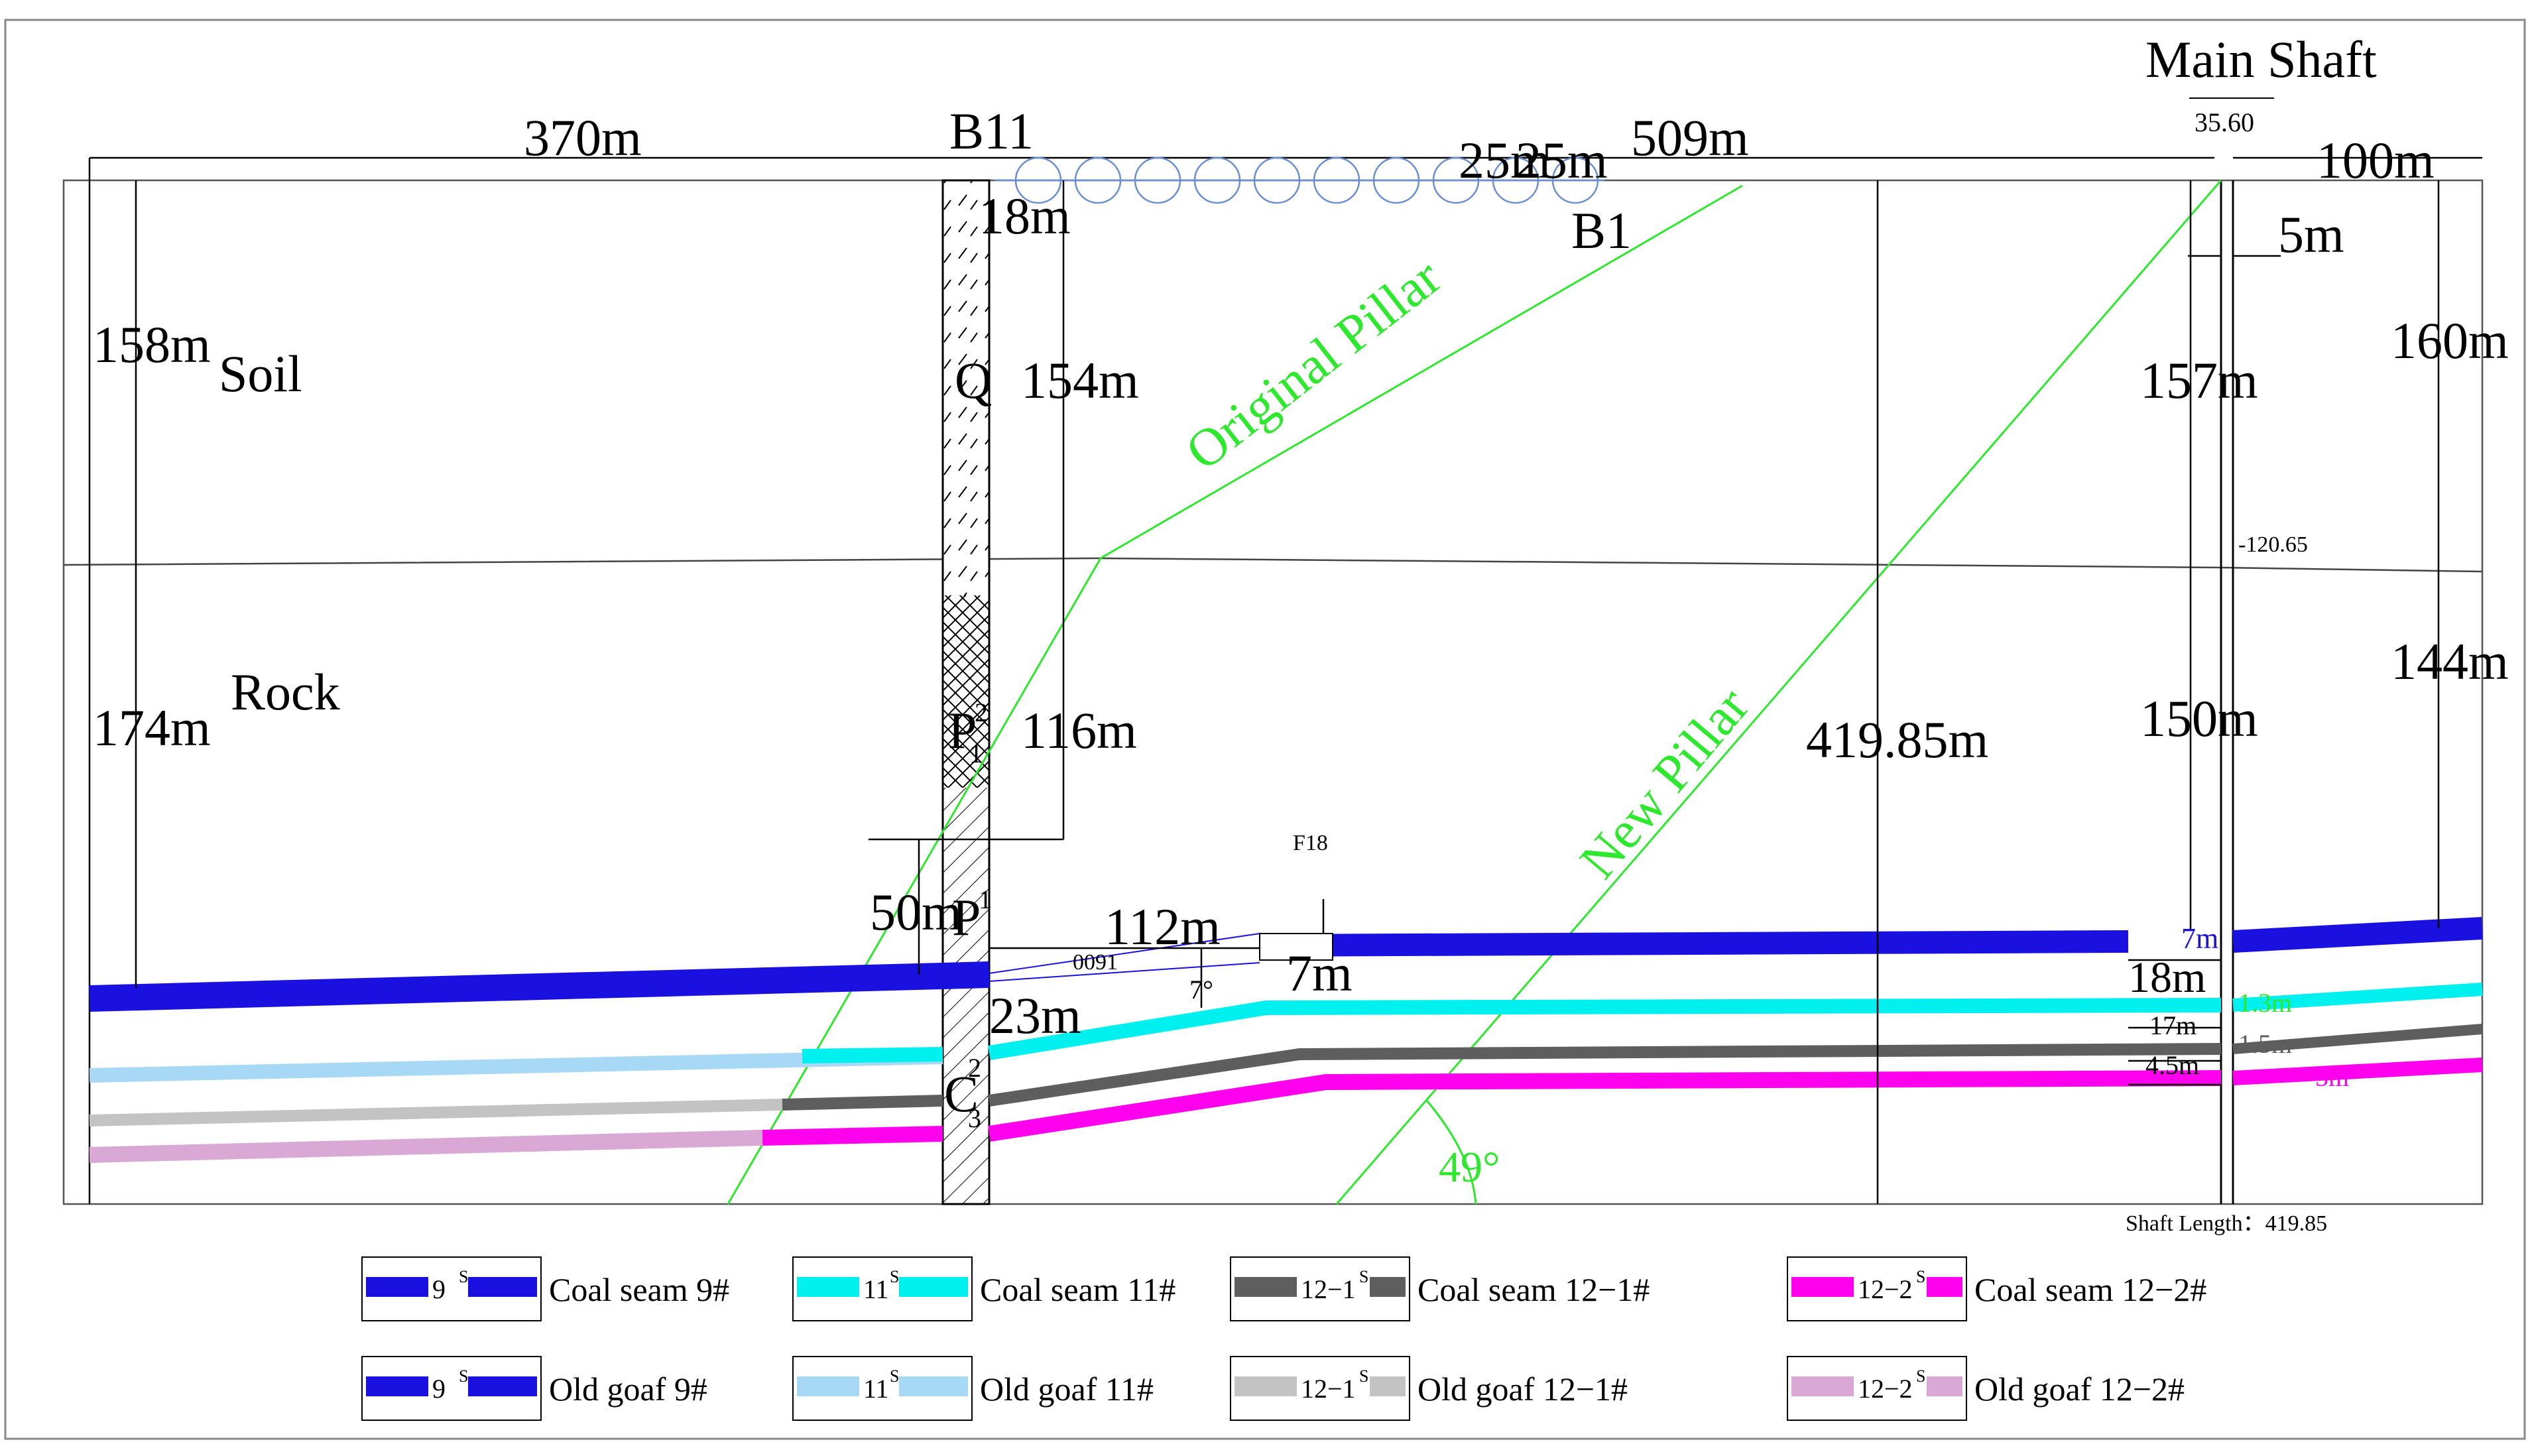 The width and height of the screenshot is (2530, 1456). What do you see at coordinates (2357, 997) in the screenshot?
I see `coal-seam-11-east` at bounding box center [2357, 997].